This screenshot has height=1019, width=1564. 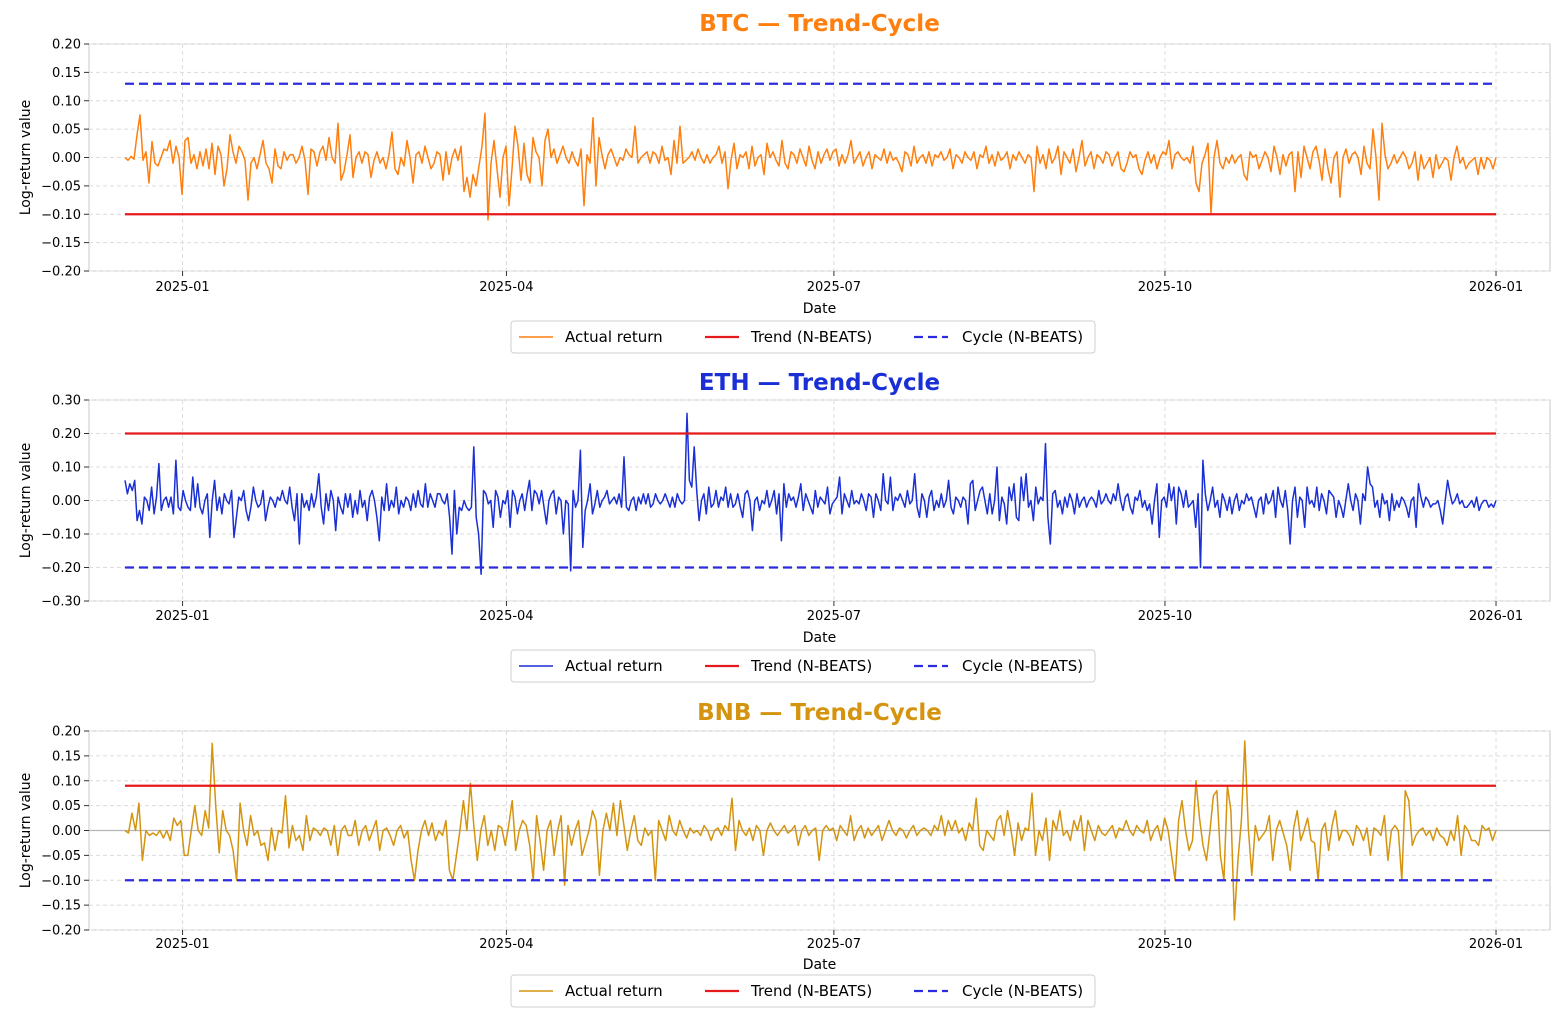 I want to click on y-tick-label: 0.30, so click(x=66, y=401).